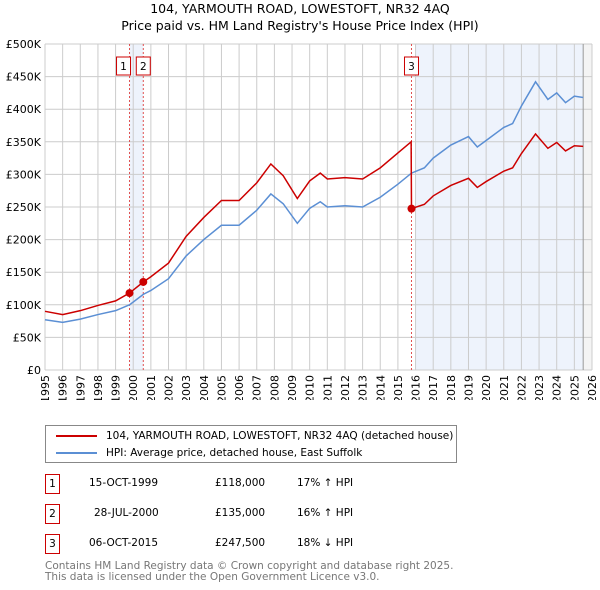 The height and width of the screenshot is (590, 600). I want to click on x-tick-label: 2023, so click(539, 387).